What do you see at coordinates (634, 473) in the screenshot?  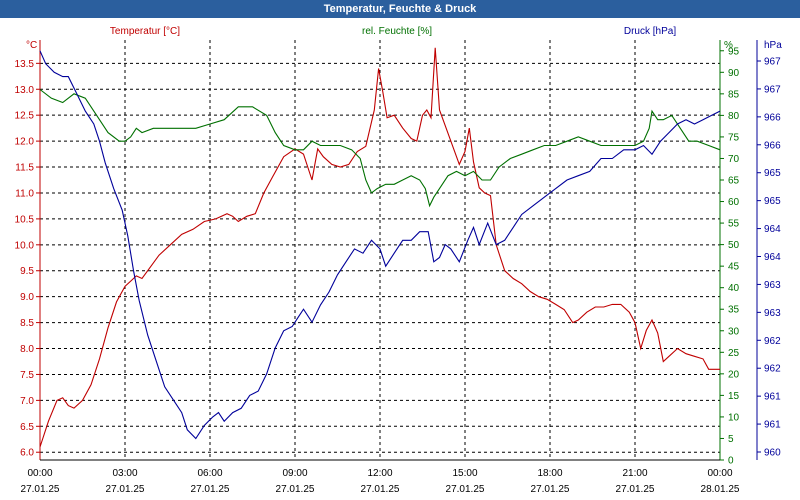 I see `x-tick-time: 21:00` at bounding box center [634, 473].